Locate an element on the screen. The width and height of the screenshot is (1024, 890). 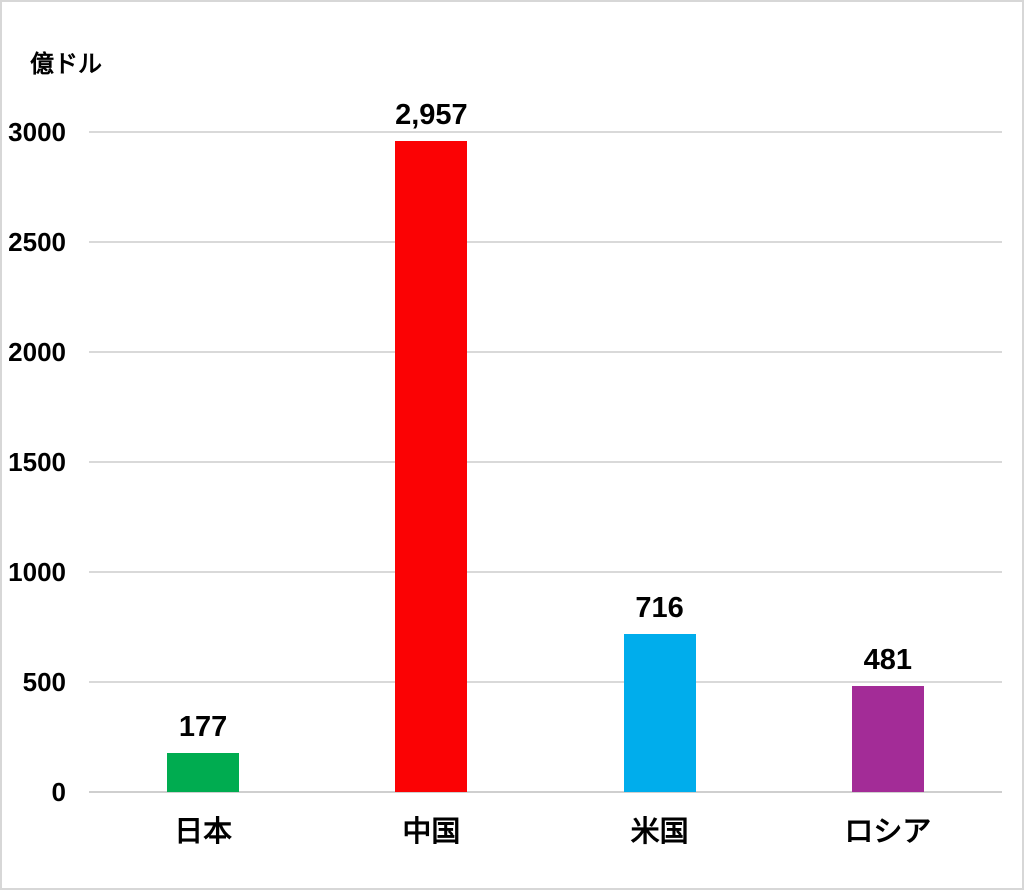
bar-中国 is located at coordinates (431, 466).